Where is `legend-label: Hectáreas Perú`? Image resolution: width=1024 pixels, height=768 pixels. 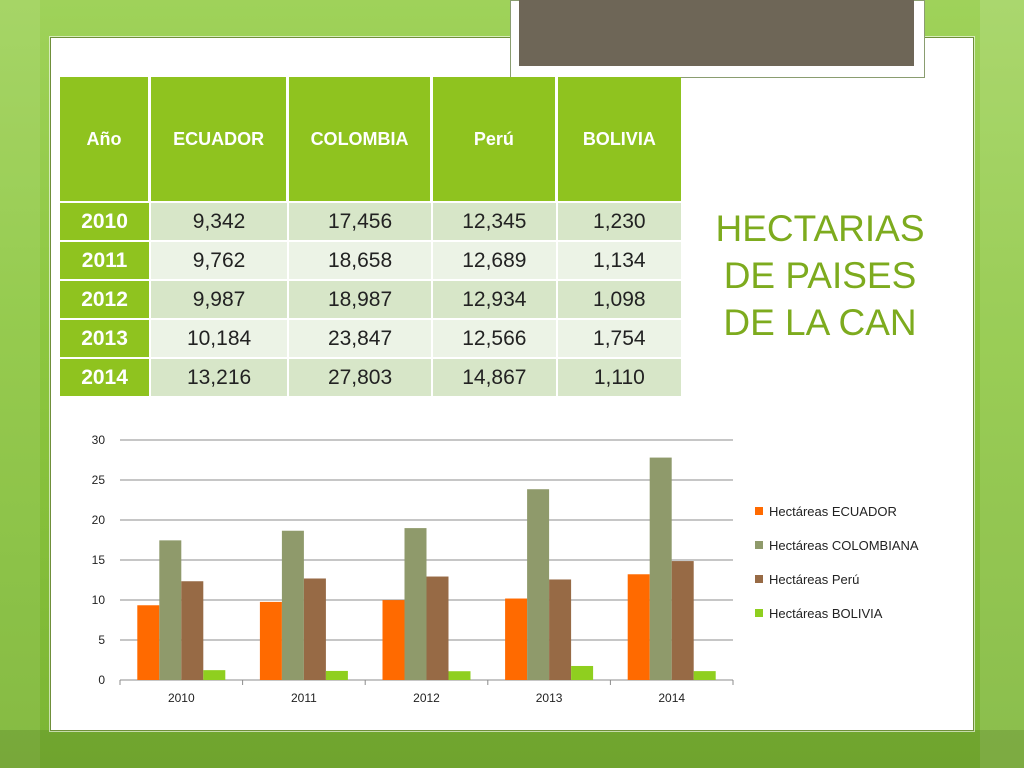 legend-label: Hectáreas Perú is located at coordinates (814, 579).